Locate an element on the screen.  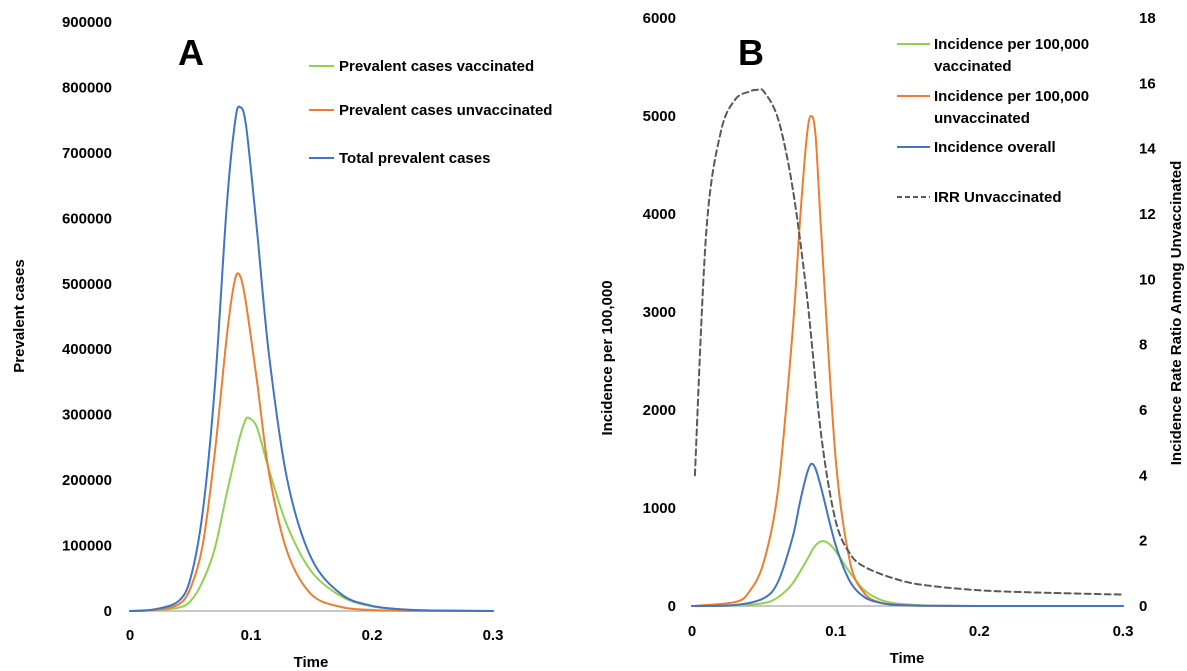
panel-b-legend-label-incidence-per-100-000-vaccinated: vaccinated is located at coordinates (973, 66).